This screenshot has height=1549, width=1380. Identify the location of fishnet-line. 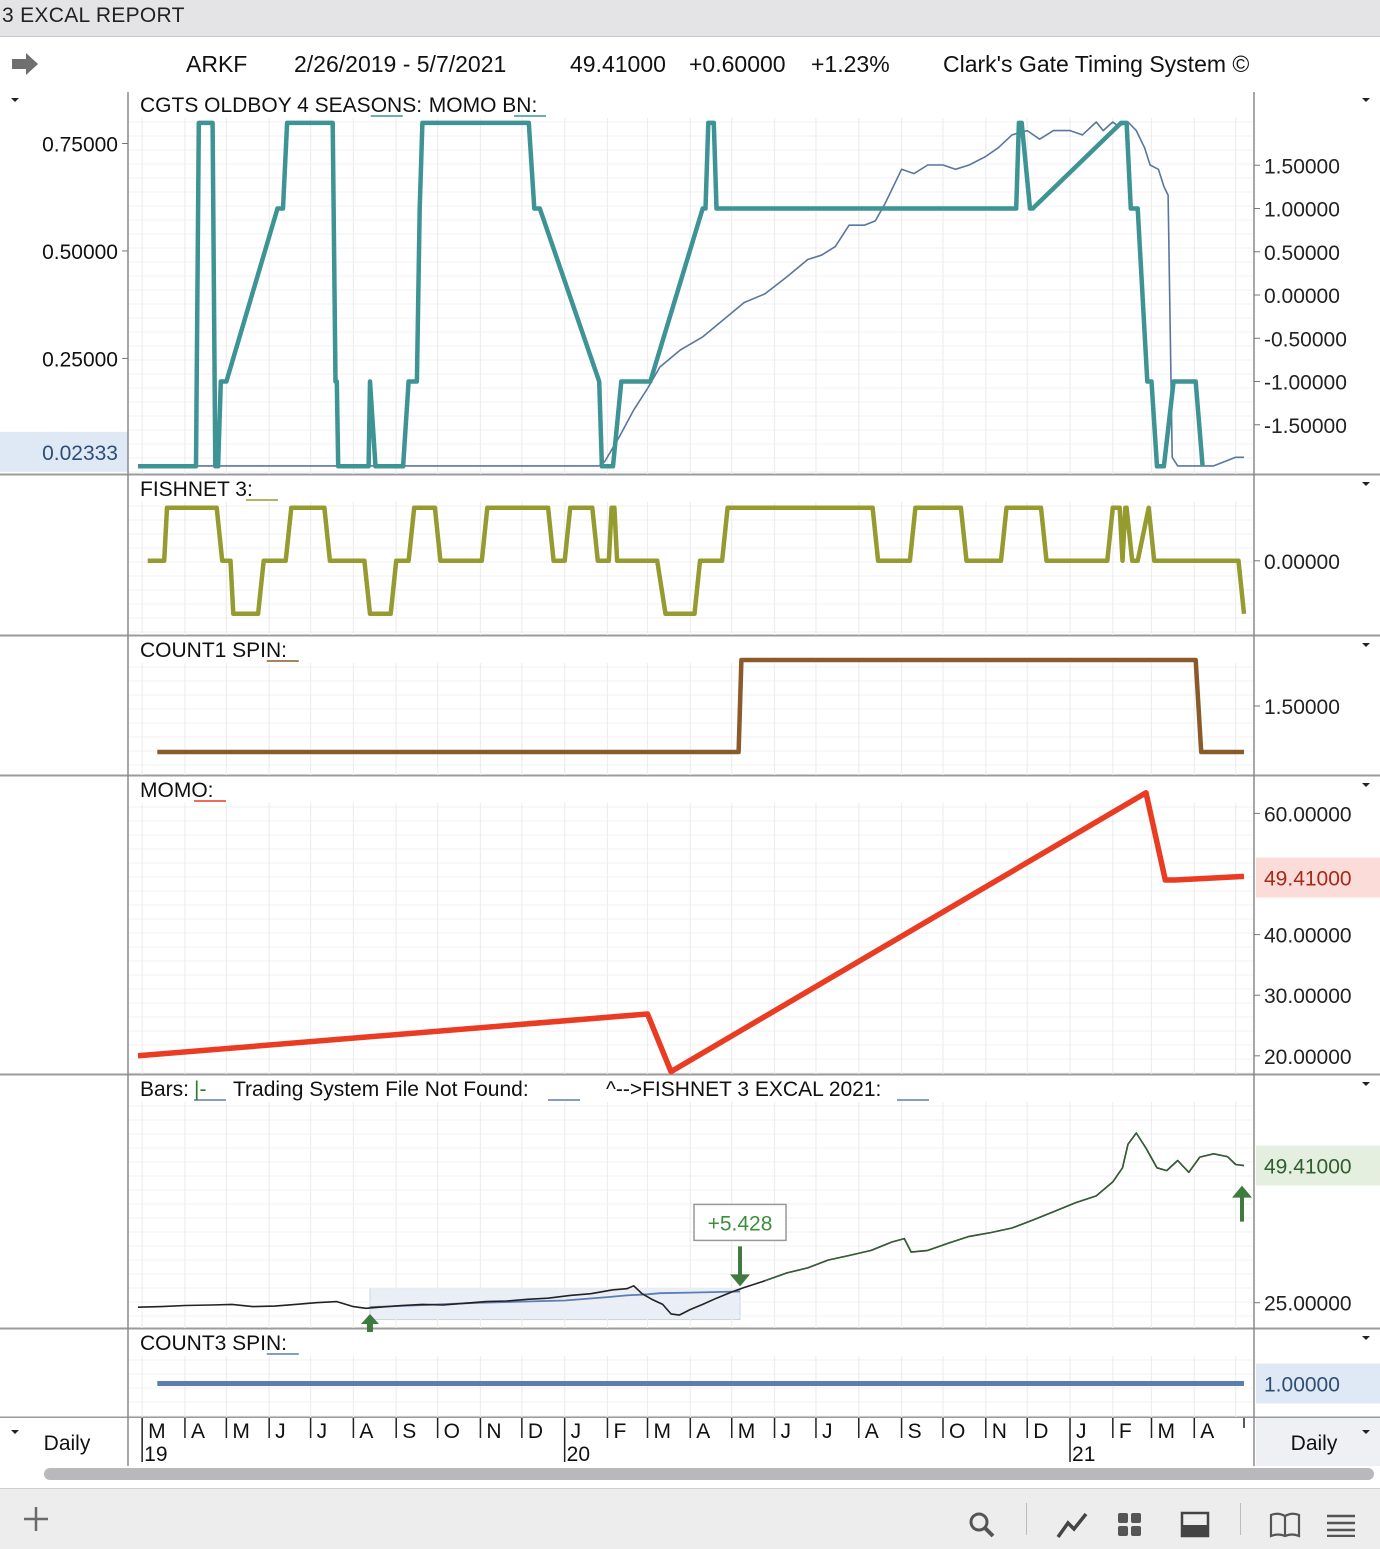
(697, 561).